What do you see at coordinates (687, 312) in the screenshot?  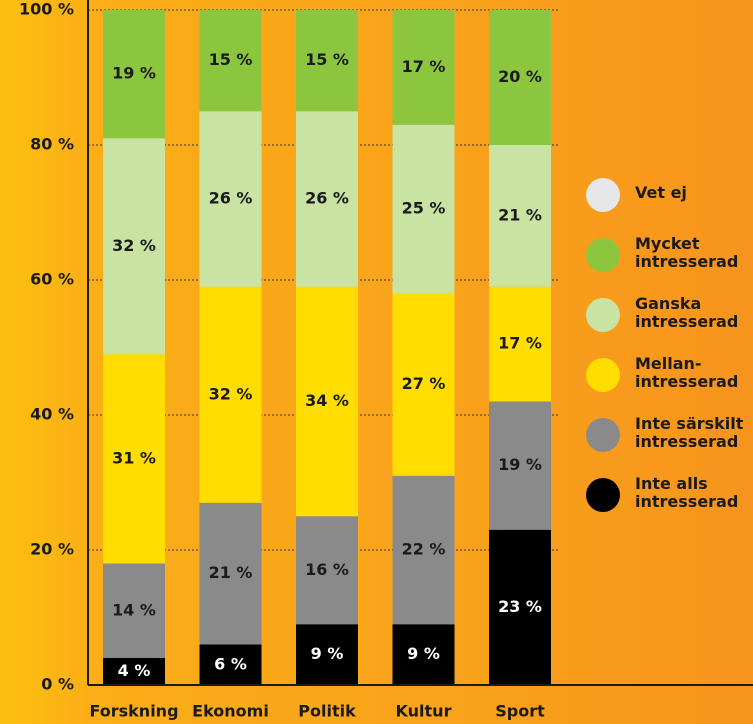 I see `legend-label: Ganska intresserad` at bounding box center [687, 312].